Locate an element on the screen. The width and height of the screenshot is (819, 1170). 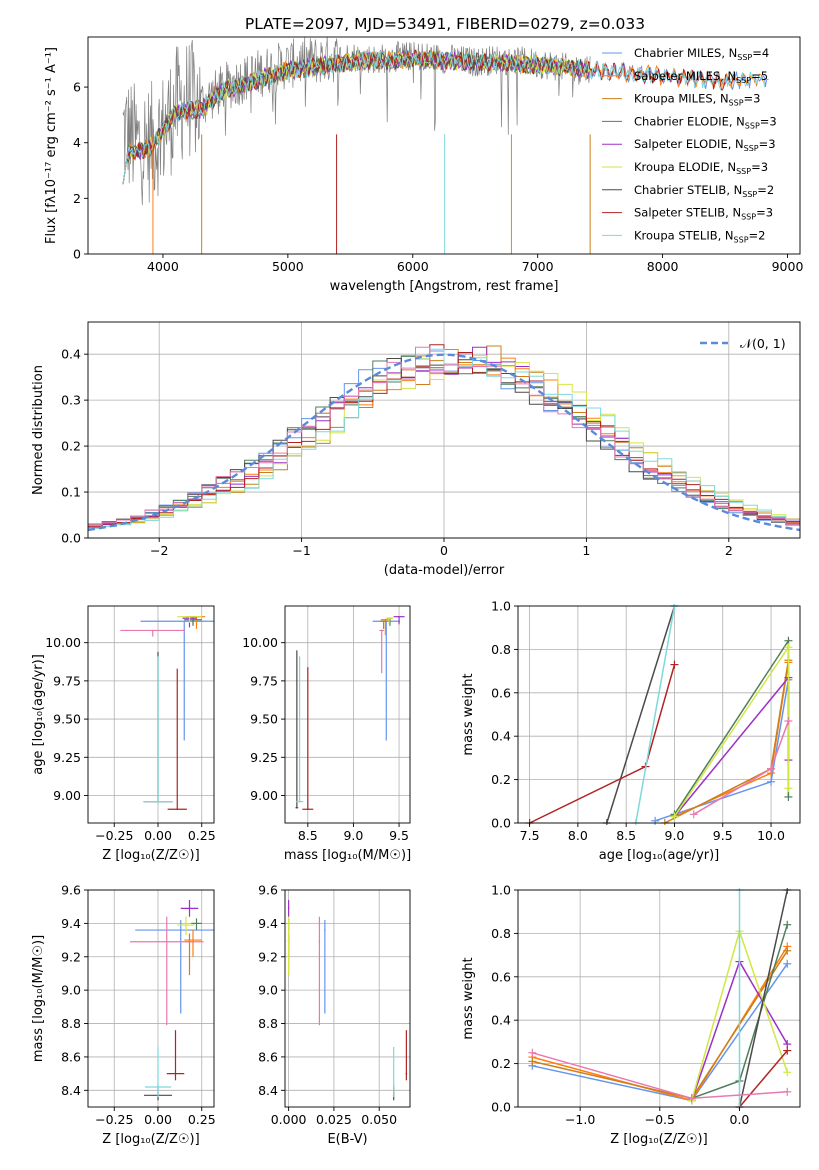
x-axis-label: (data-model)/error is located at coordinates (444, 570).